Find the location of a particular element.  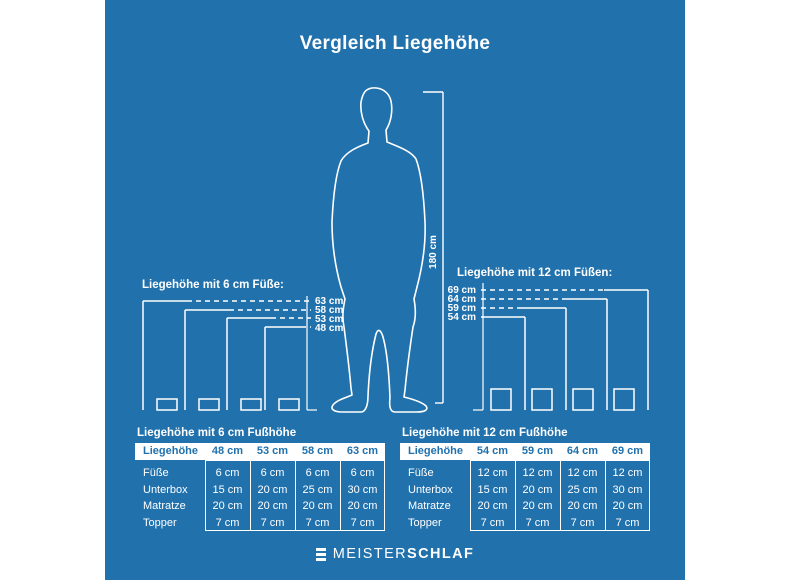

header-cell: 58 cm is located at coordinates (317, 451).